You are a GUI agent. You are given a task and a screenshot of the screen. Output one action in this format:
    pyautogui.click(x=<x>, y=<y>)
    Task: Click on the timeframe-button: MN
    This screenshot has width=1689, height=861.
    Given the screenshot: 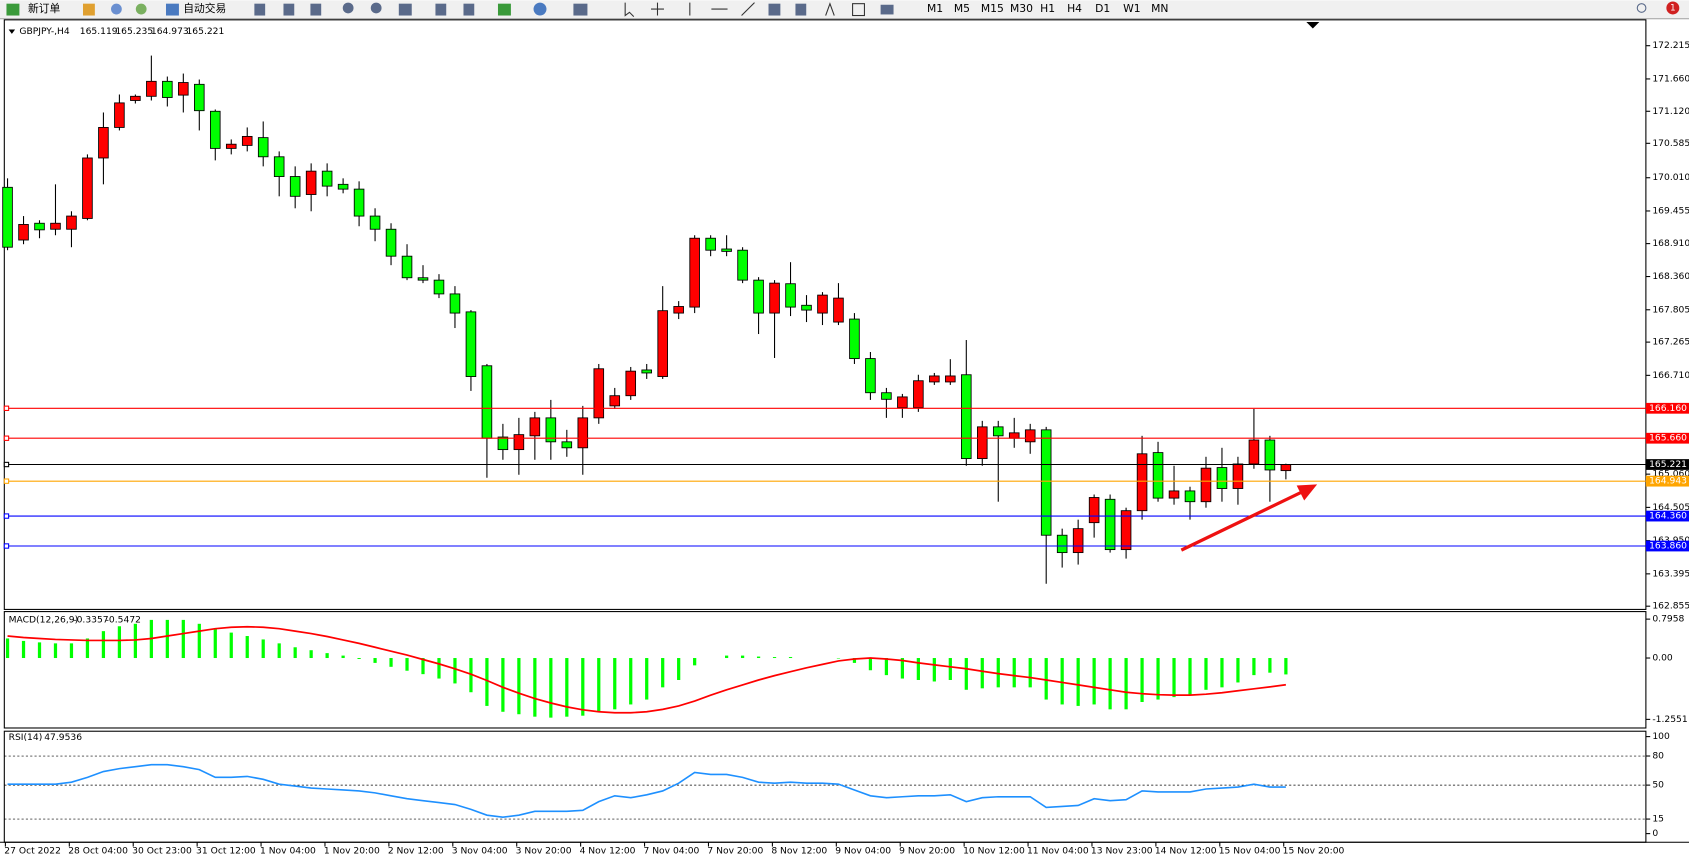 What is the action you would take?
    pyautogui.click(x=1159, y=8)
    